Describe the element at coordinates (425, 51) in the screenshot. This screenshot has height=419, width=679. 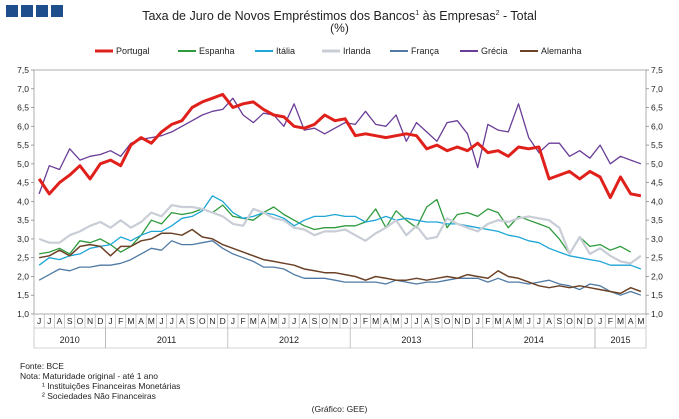
I see `legend-label: França` at that location.